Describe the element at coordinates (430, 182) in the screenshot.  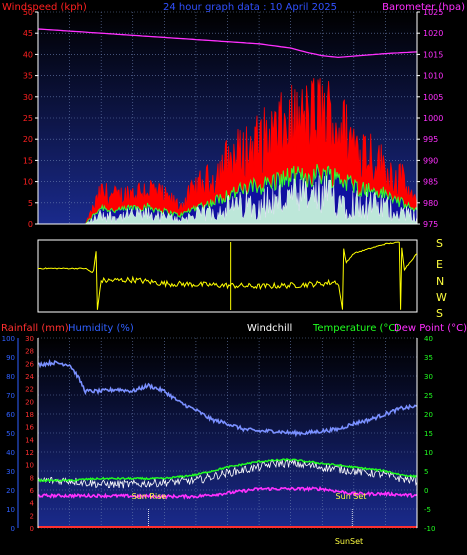
I see `barometer-tick-label: 985` at that location.